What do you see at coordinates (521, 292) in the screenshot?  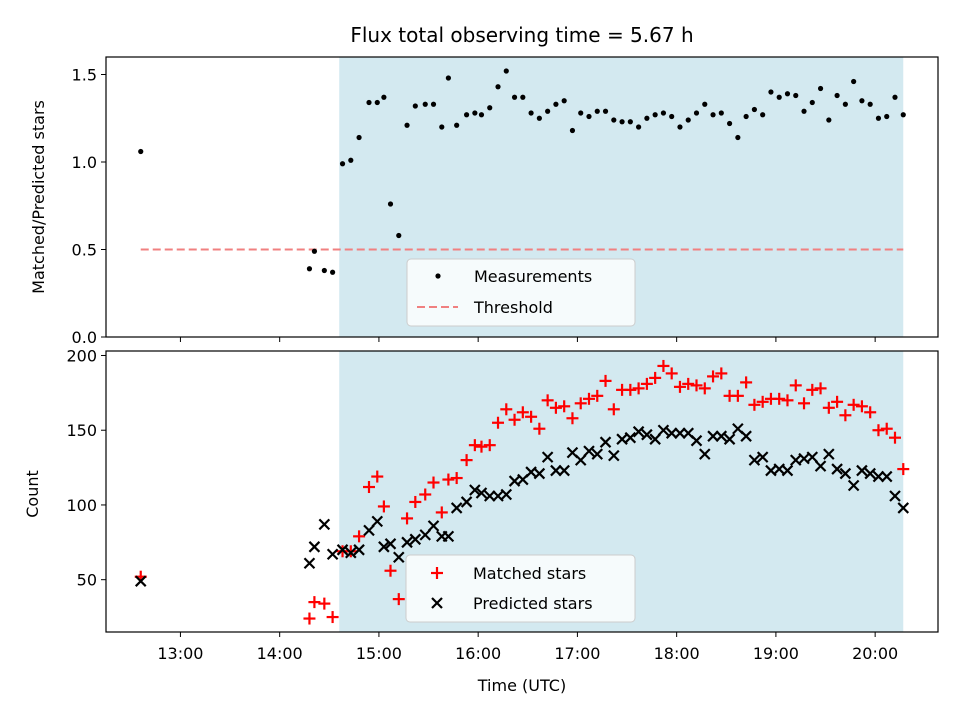 I see `top-legend: Measurements Threshold` at bounding box center [521, 292].